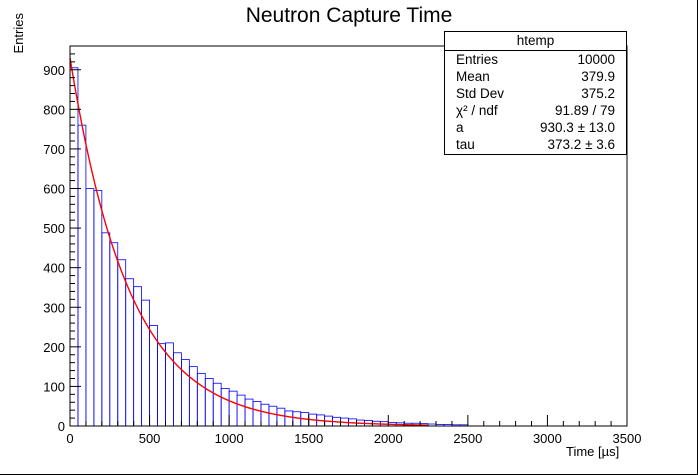 The height and width of the screenshot is (475, 698). I want to click on y-tick-label: 900, so click(54, 70).